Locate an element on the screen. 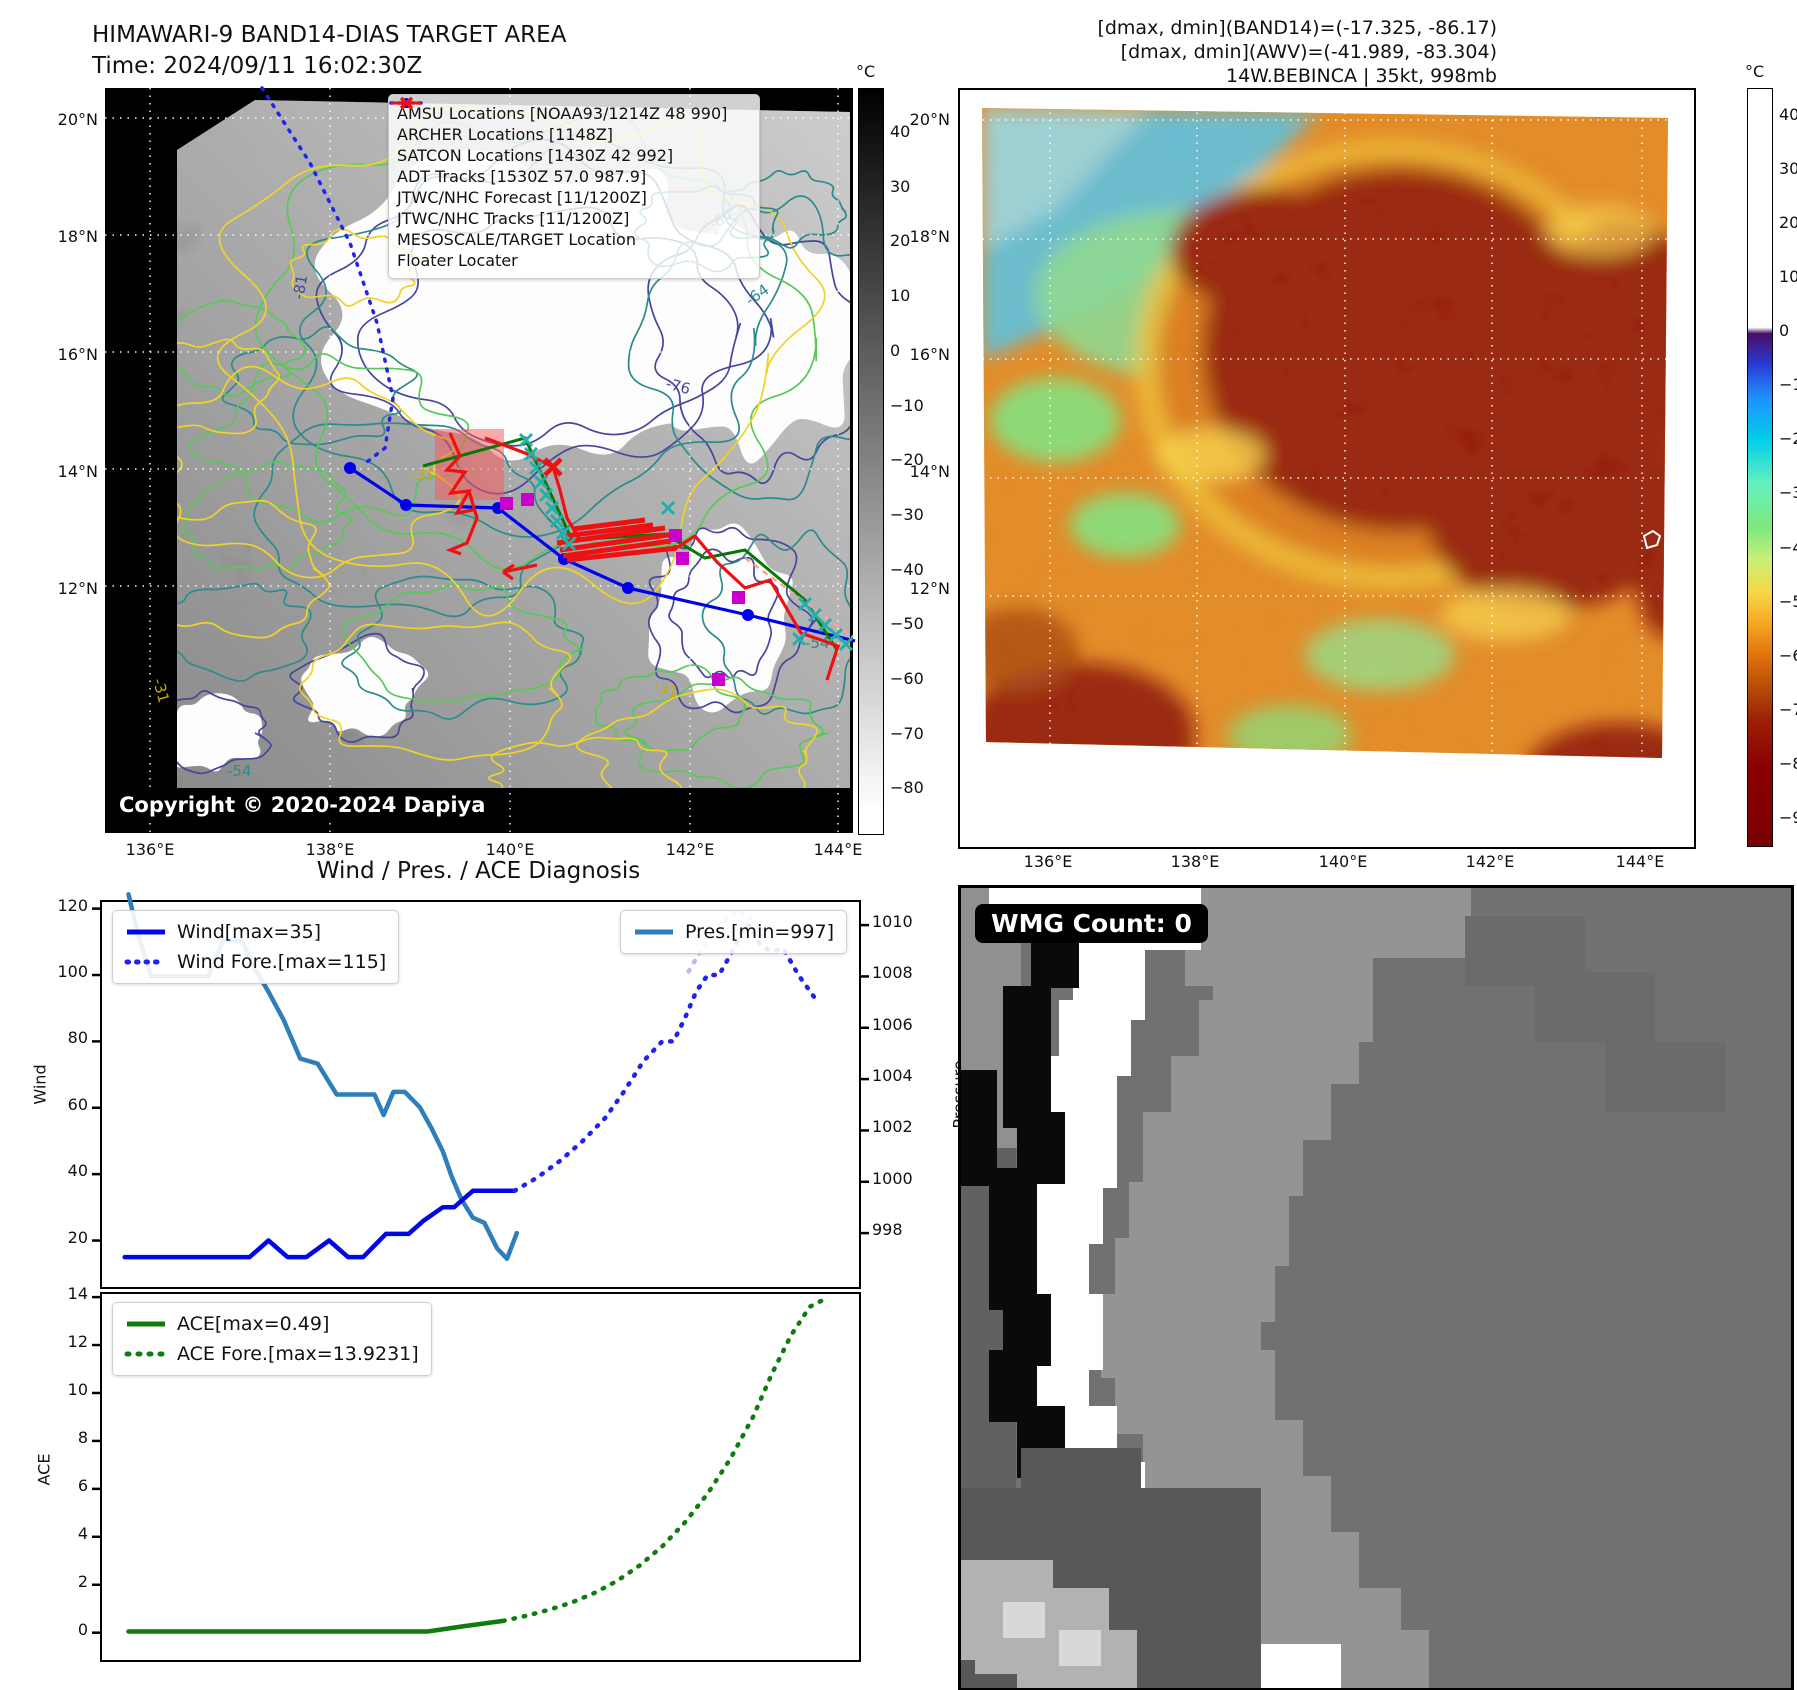  wind-tick-label: 100 is located at coordinates (72, 972).